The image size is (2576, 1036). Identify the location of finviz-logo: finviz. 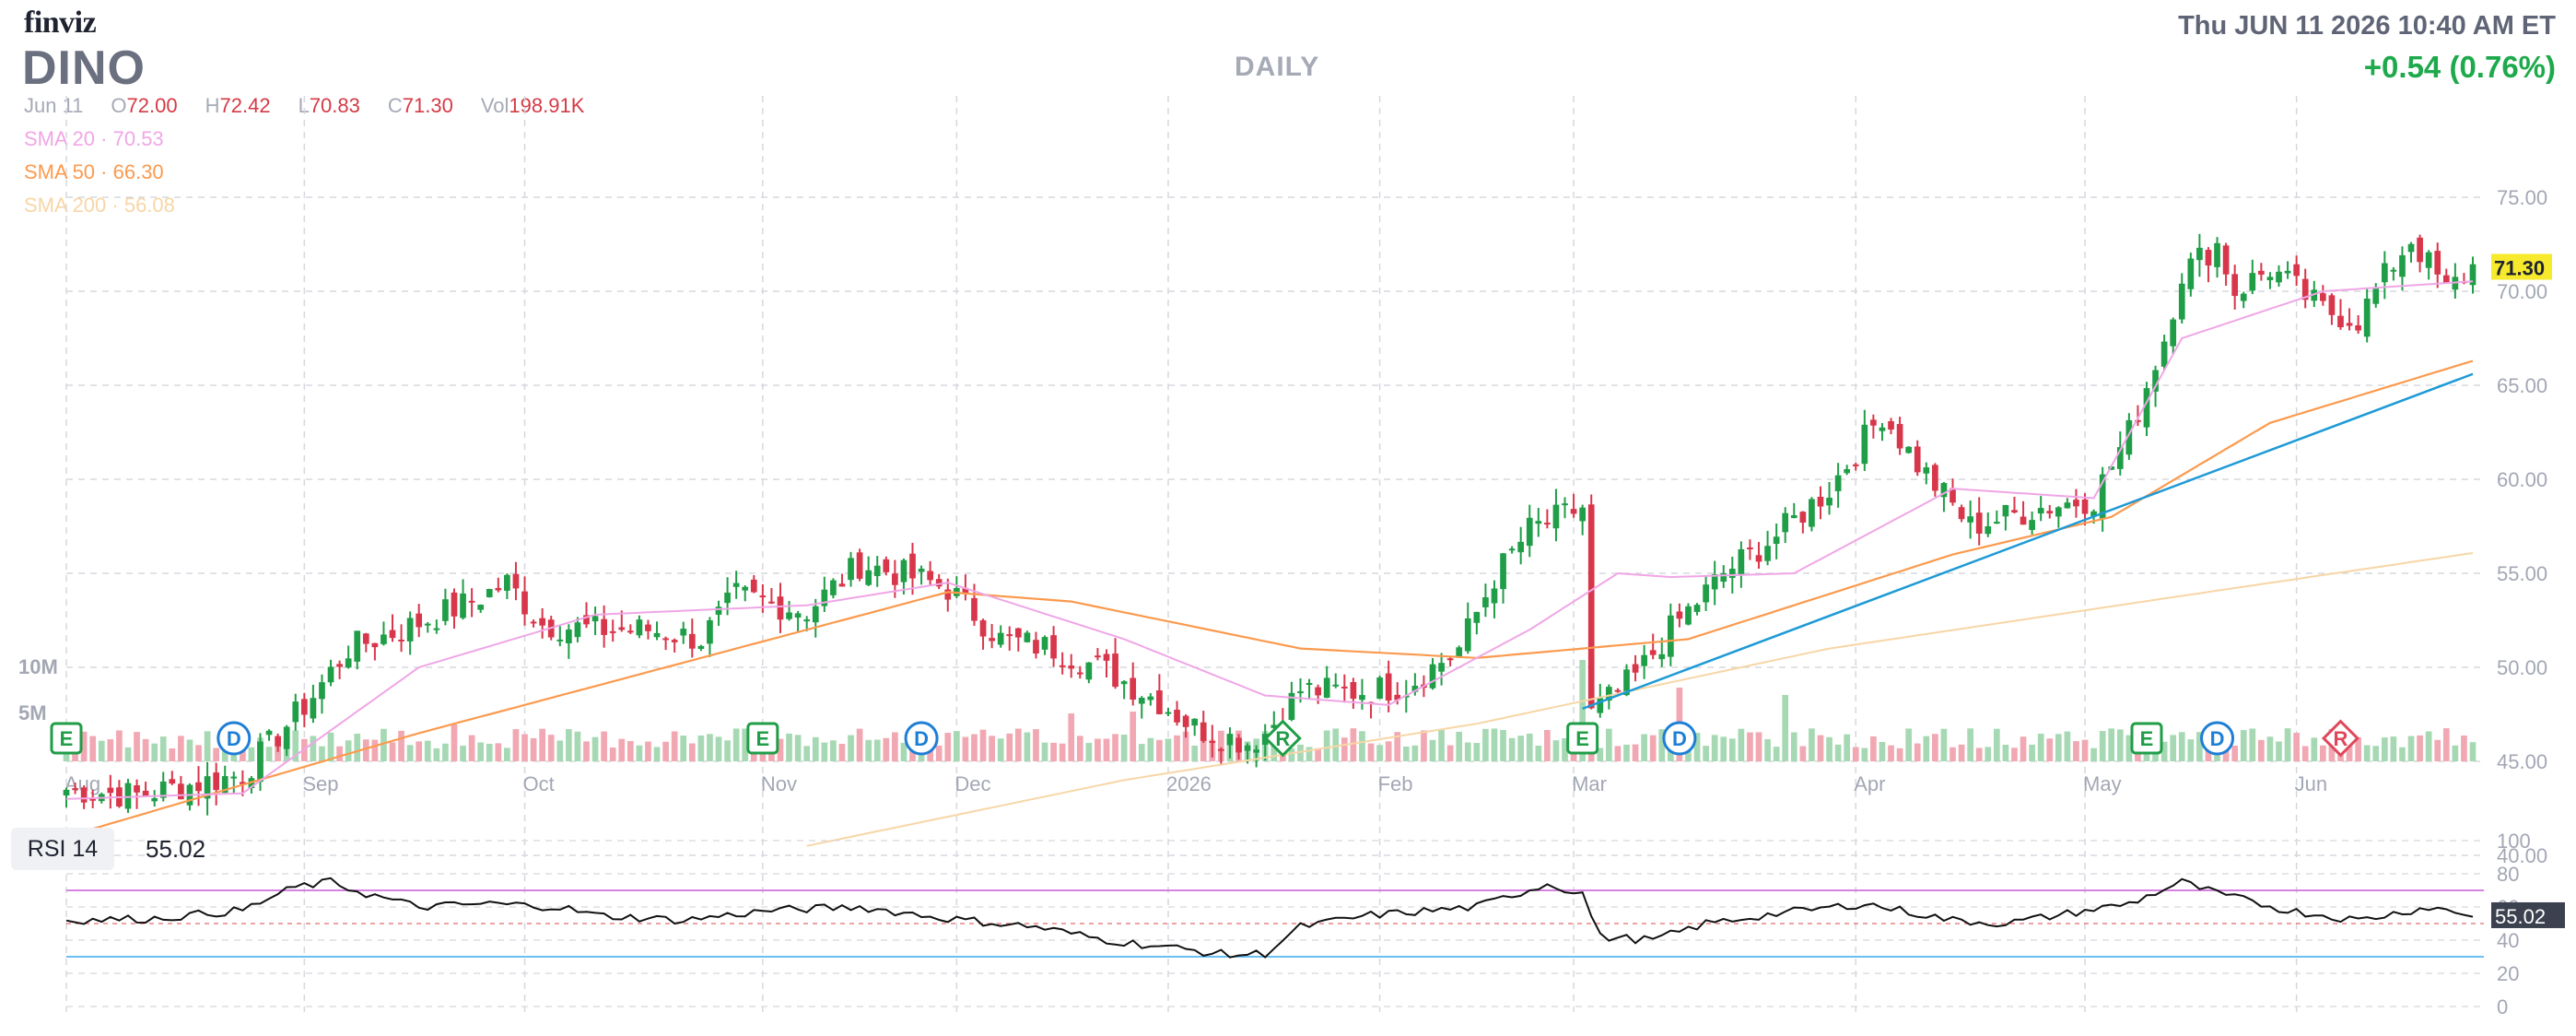
(60, 23).